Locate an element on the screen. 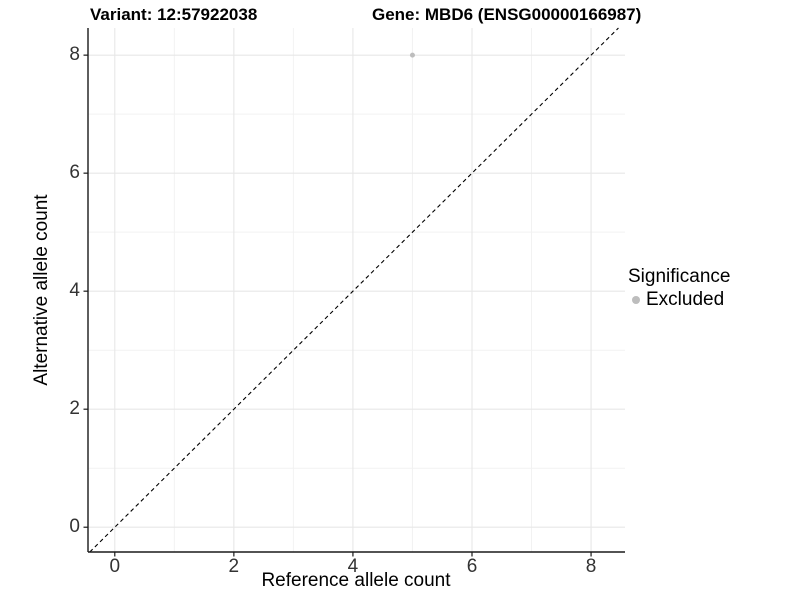 This screenshot has height=600, width=800. y-tick-label: 6 is located at coordinates (74, 173).